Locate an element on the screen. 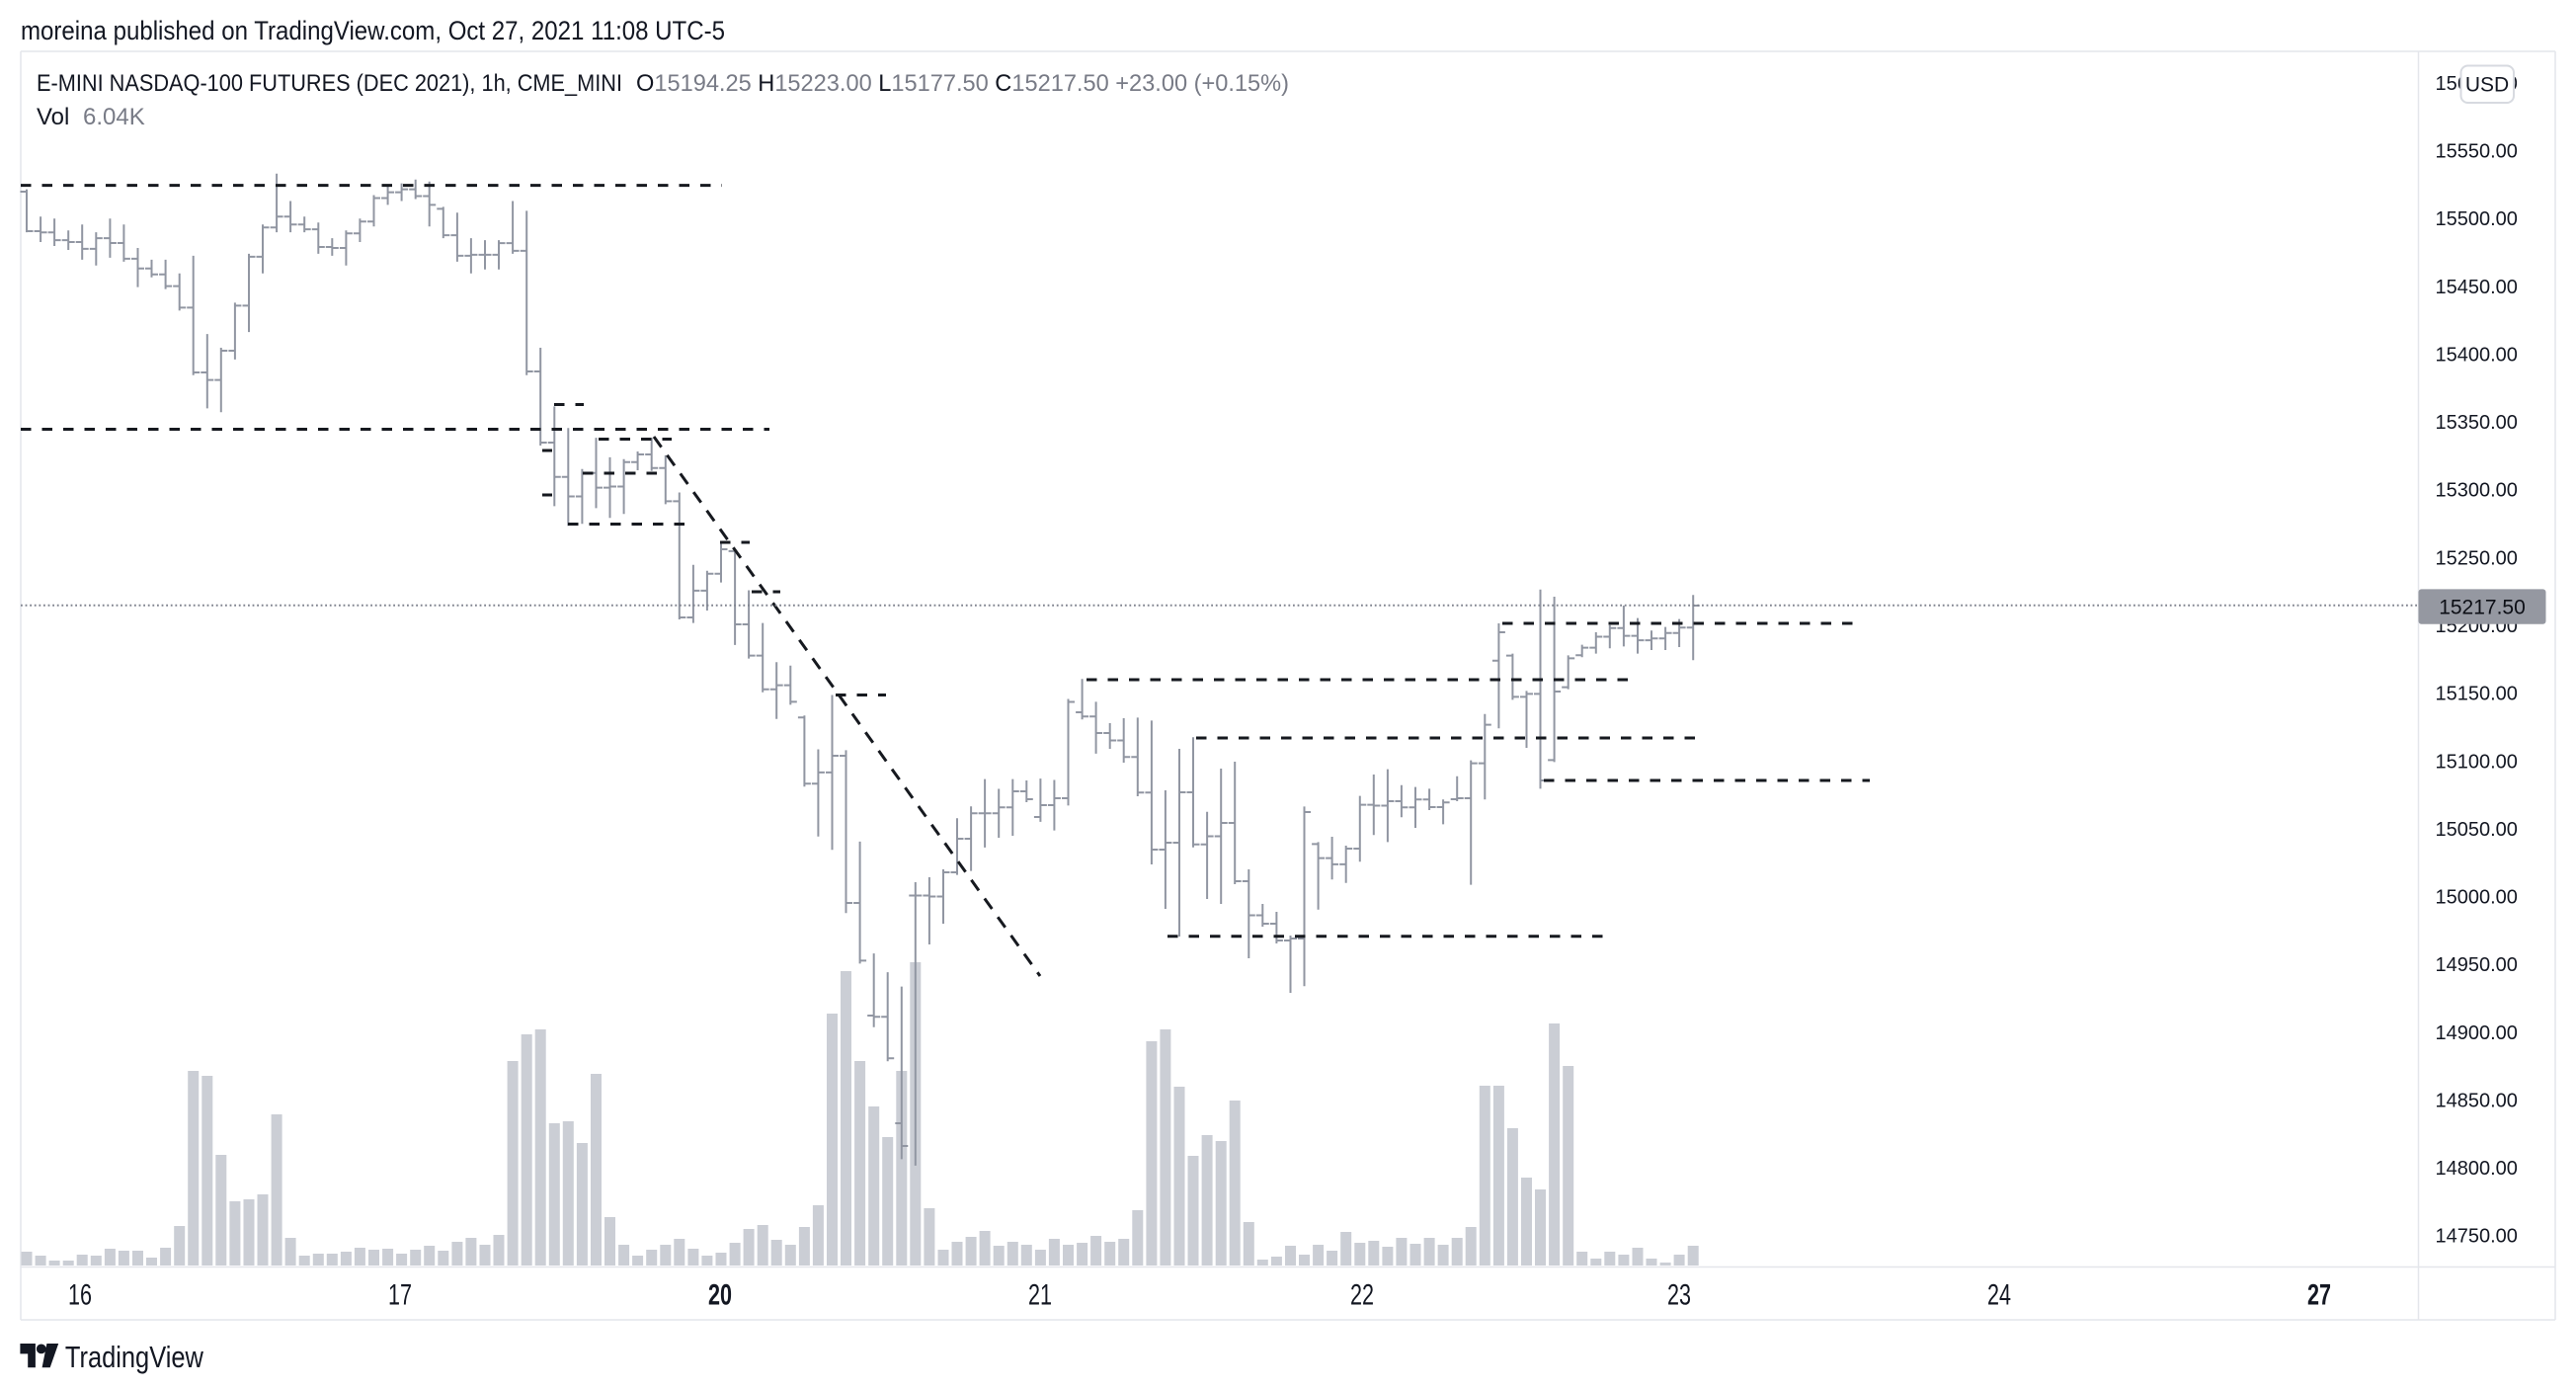 This screenshot has height=1389, width=2576. svg-text: 20 is located at coordinates (720, 1295).